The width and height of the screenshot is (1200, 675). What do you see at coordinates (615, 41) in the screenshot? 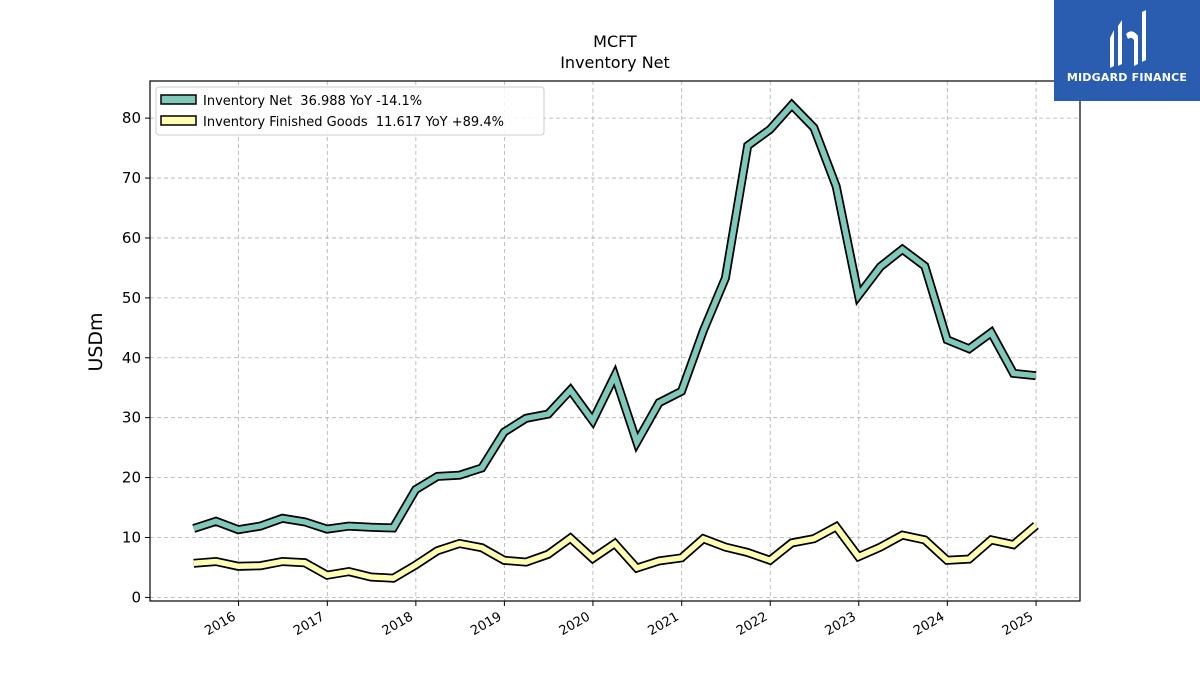
I see `chart-title: MCFT` at bounding box center [615, 41].